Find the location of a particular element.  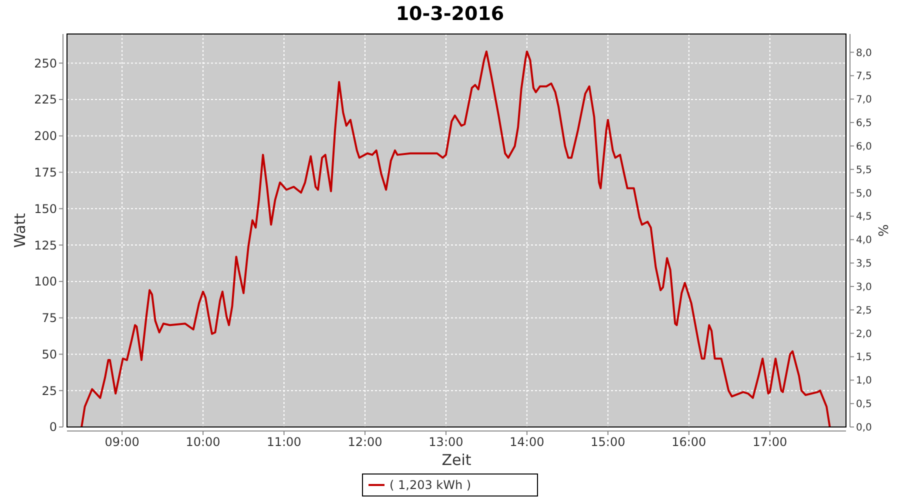

x-tick-label: 11:00 is located at coordinates (284, 442).